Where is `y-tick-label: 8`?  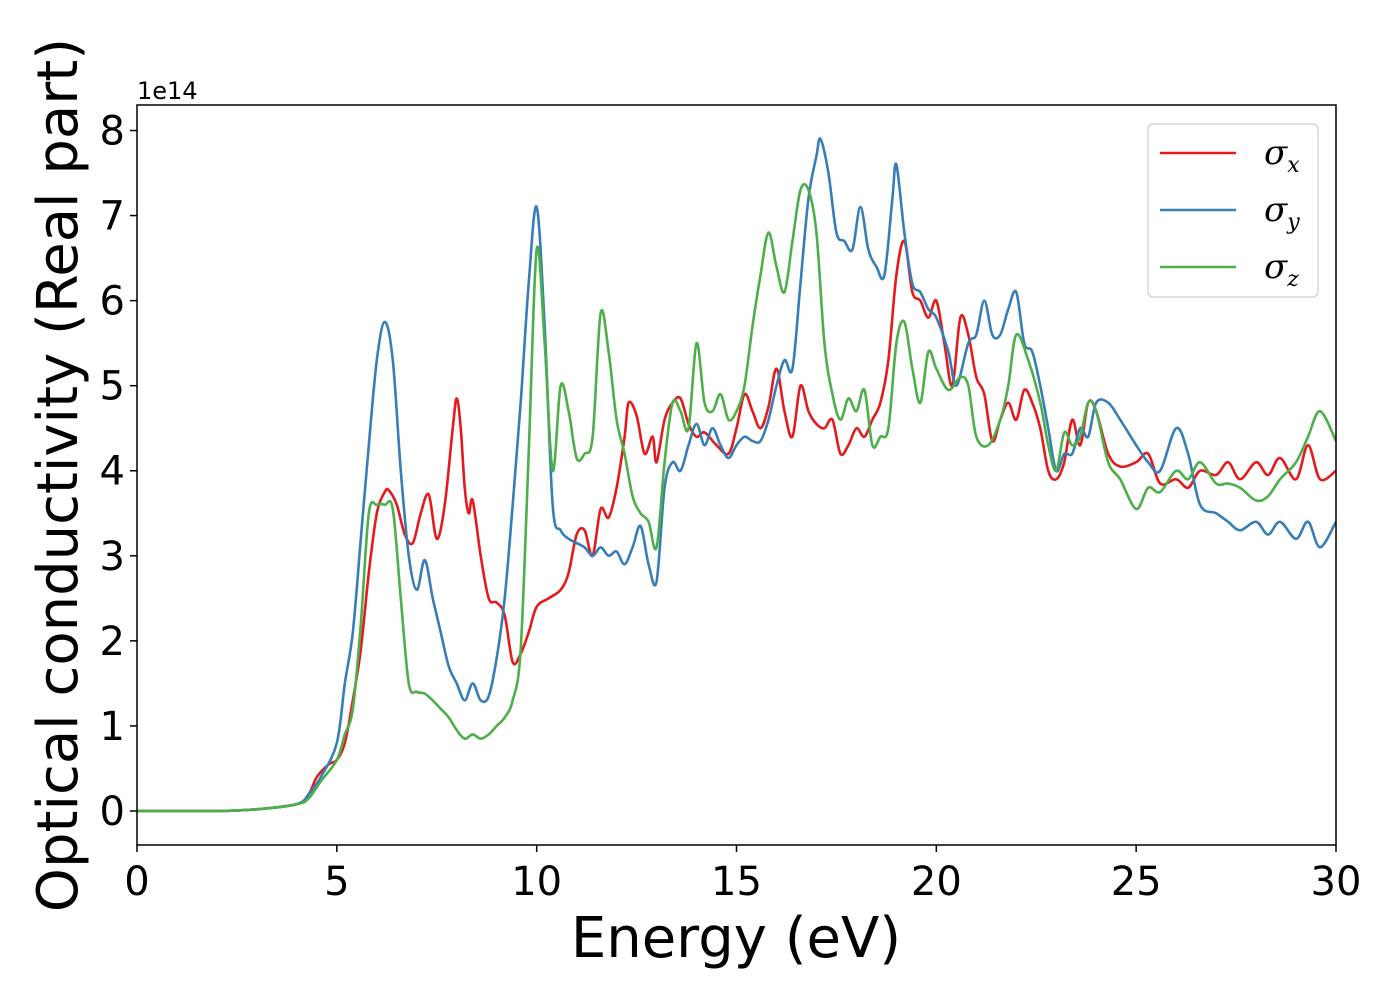 y-tick-label: 8 is located at coordinates (112, 132).